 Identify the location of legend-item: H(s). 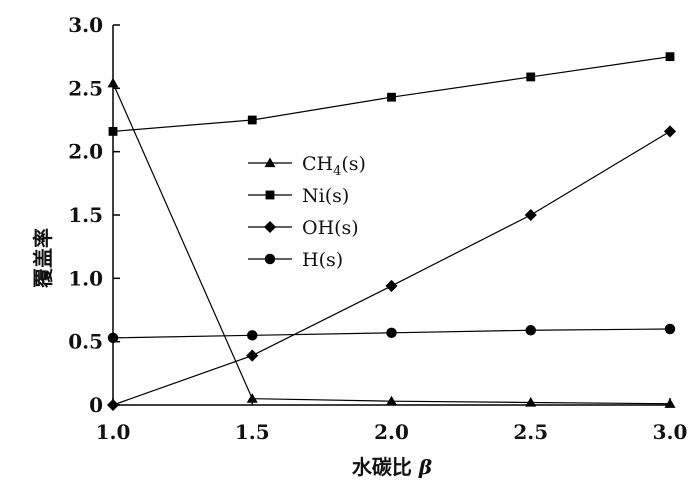
(295, 260).